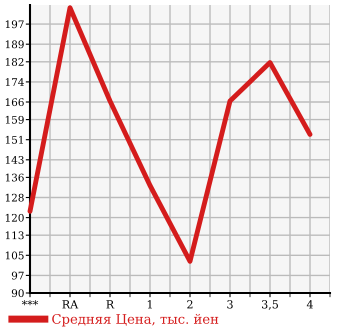  I want to click on y-tick-label: 128, so click(15, 198).